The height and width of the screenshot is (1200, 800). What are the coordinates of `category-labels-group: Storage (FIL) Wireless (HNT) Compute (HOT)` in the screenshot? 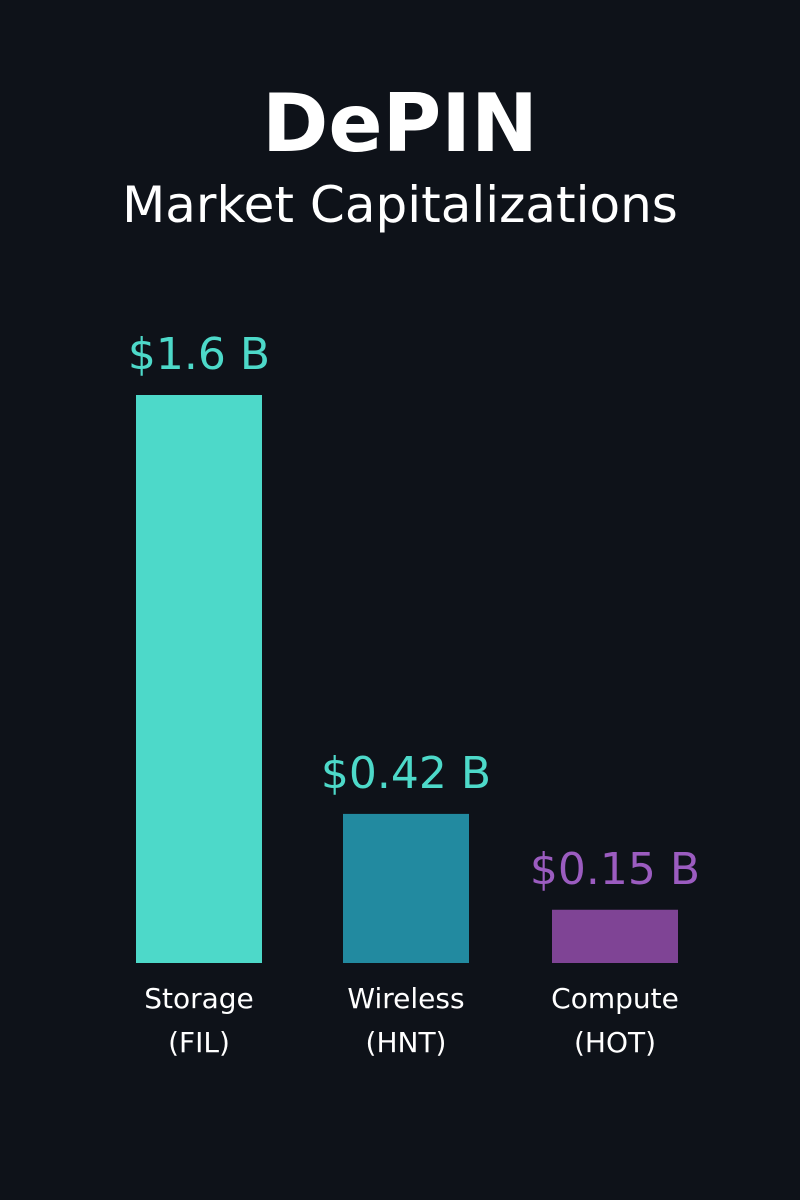 It's located at (411, 1020).